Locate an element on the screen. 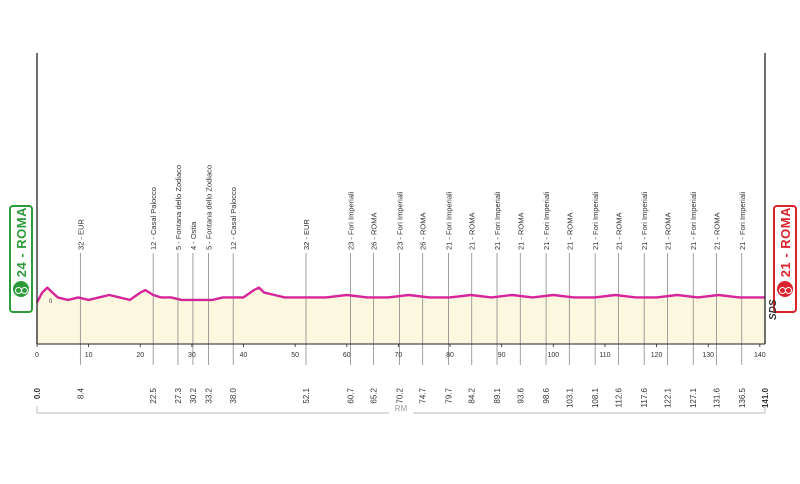 Image resolution: width=800 pixels, height=484 pixels. waypoint-km-label: 8.4 is located at coordinates (80, 393).